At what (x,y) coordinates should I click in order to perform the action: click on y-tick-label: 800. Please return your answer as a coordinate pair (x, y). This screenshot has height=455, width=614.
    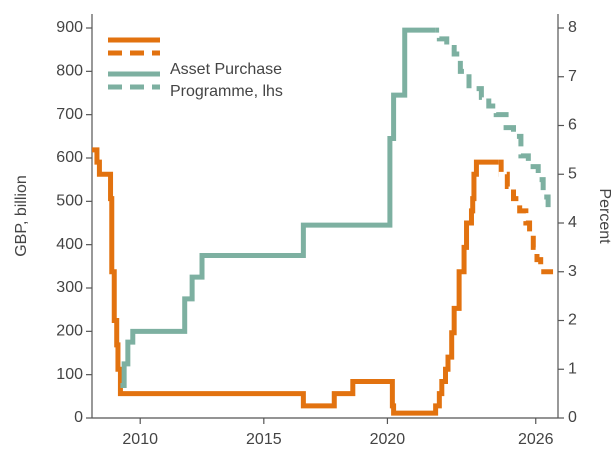
    Looking at the image, I should click on (69, 71).